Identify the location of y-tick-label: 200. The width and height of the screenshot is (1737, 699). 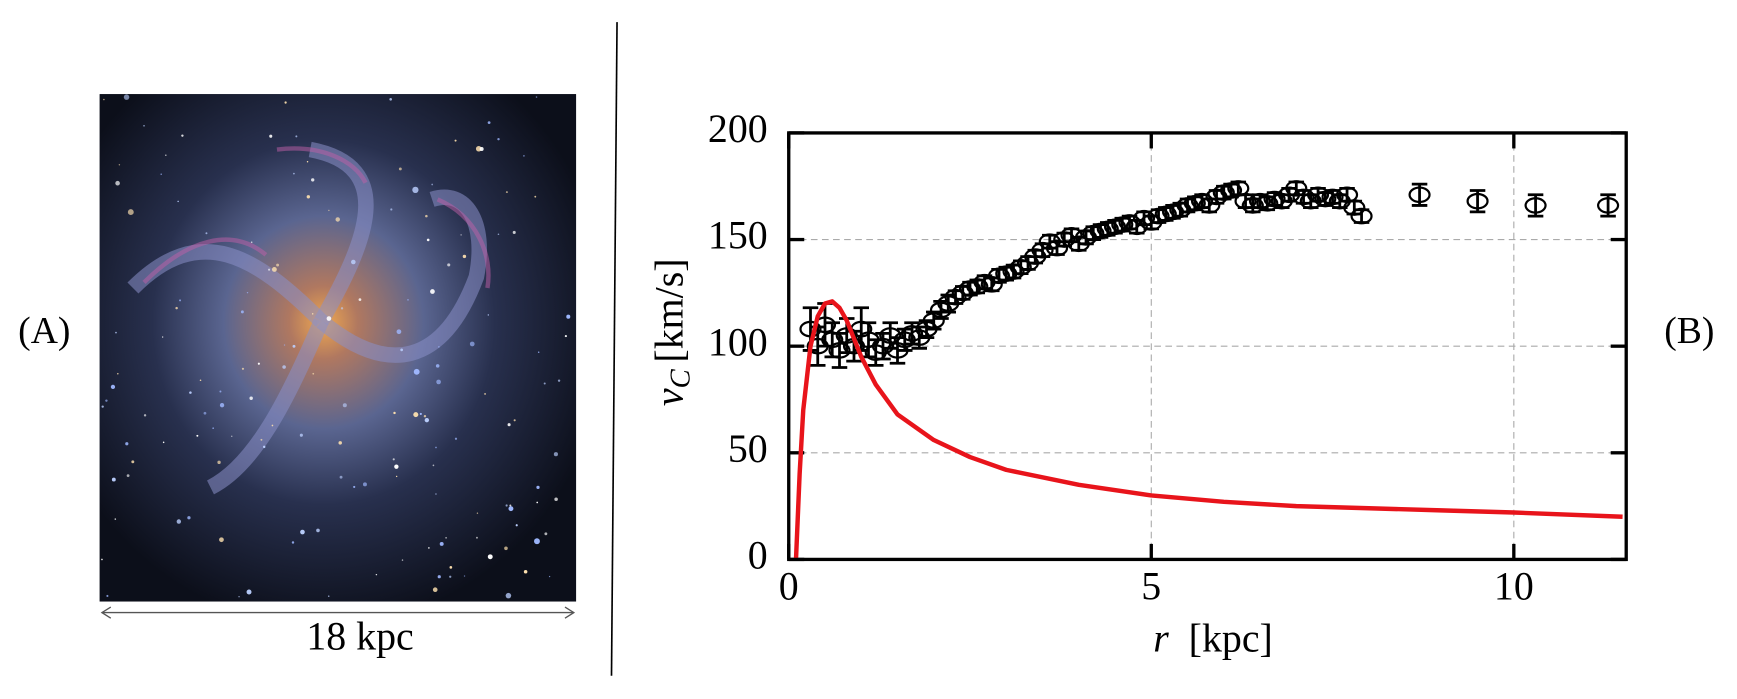
(738, 128).